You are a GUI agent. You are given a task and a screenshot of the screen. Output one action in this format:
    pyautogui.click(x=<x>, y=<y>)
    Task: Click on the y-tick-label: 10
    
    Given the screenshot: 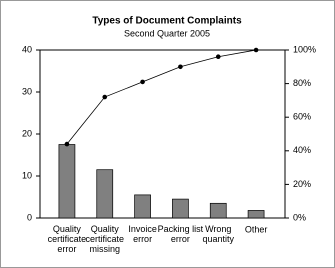 What is the action you would take?
    pyautogui.click(x=27, y=175)
    